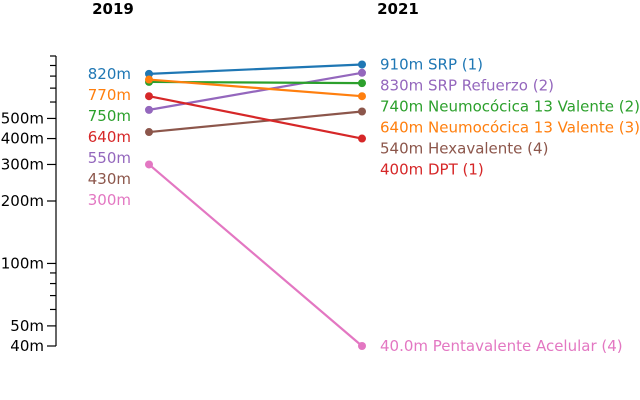 The image size is (640, 400). I want to click on start-value-labels: 820m 770m 750m 640m 550m 430m 300m, so click(109, 137).